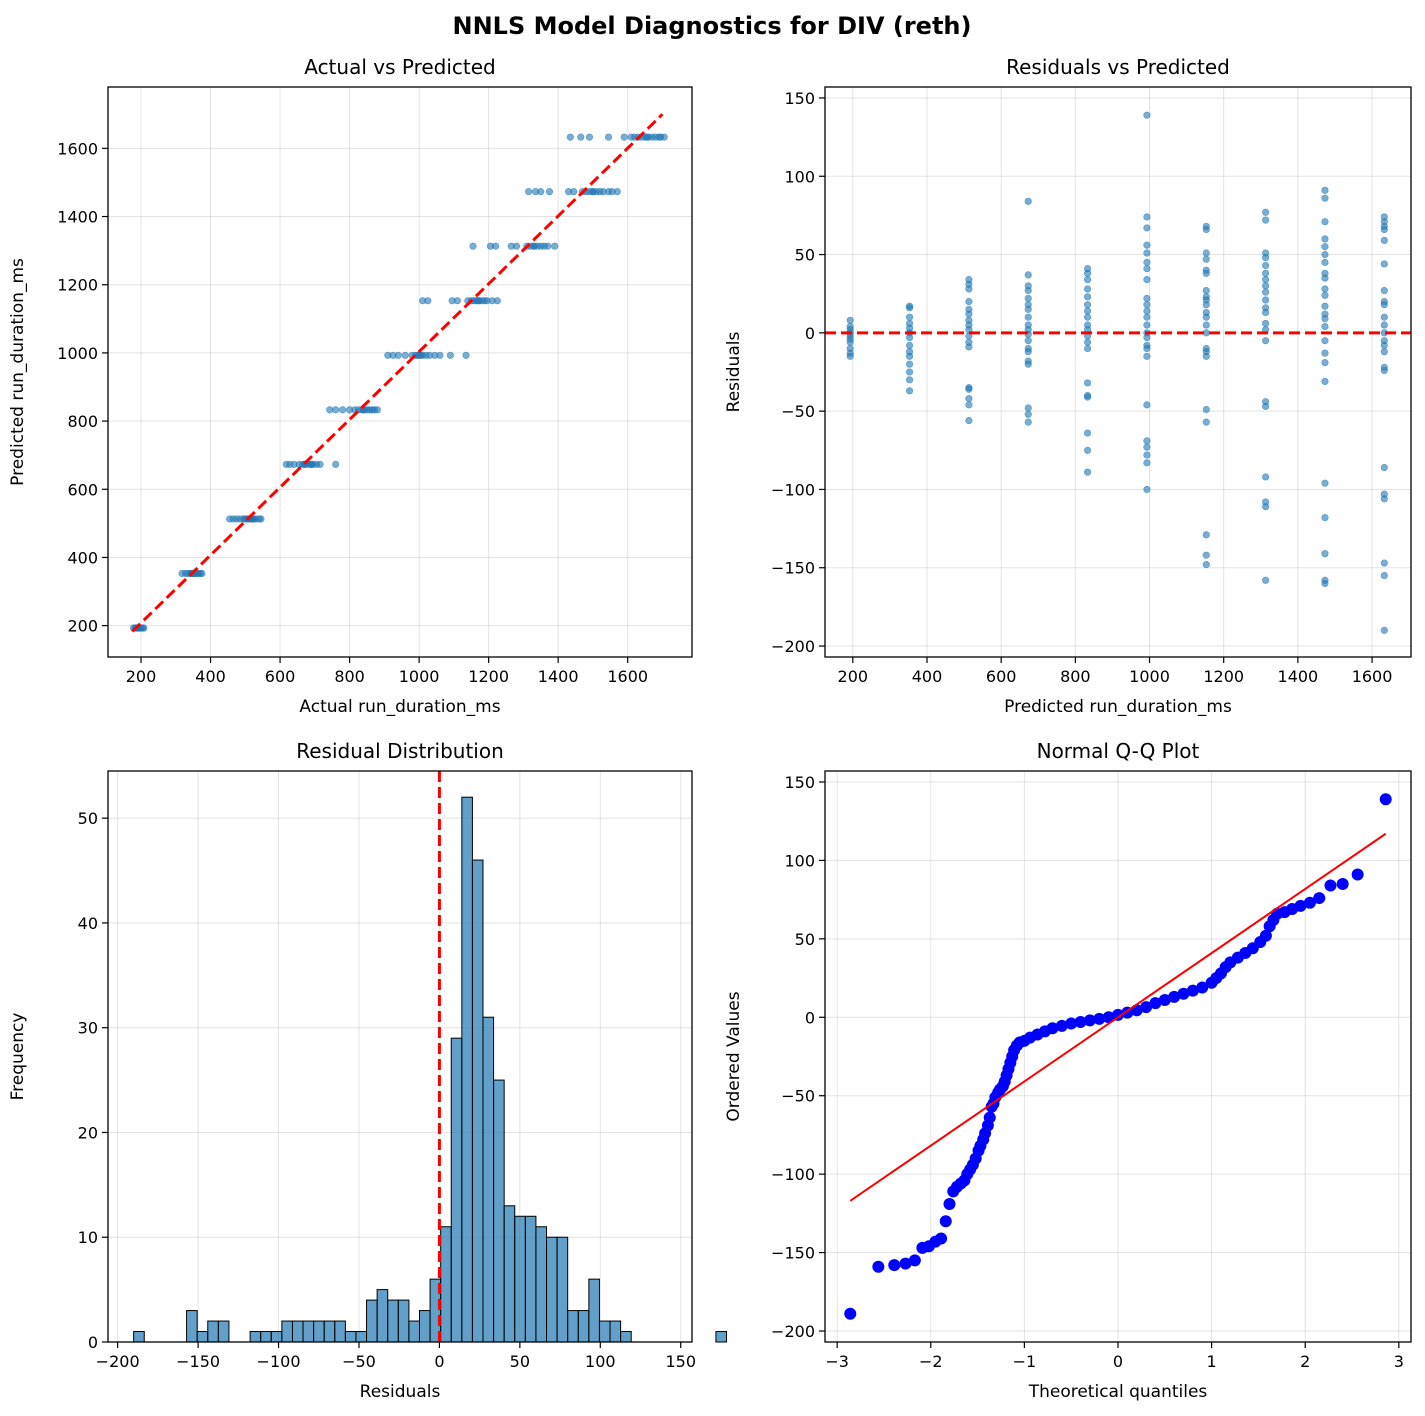 The height and width of the screenshot is (1416, 1425). Describe the element at coordinates (600, 1361) in the screenshot. I see `x-tick-label: 100` at that location.